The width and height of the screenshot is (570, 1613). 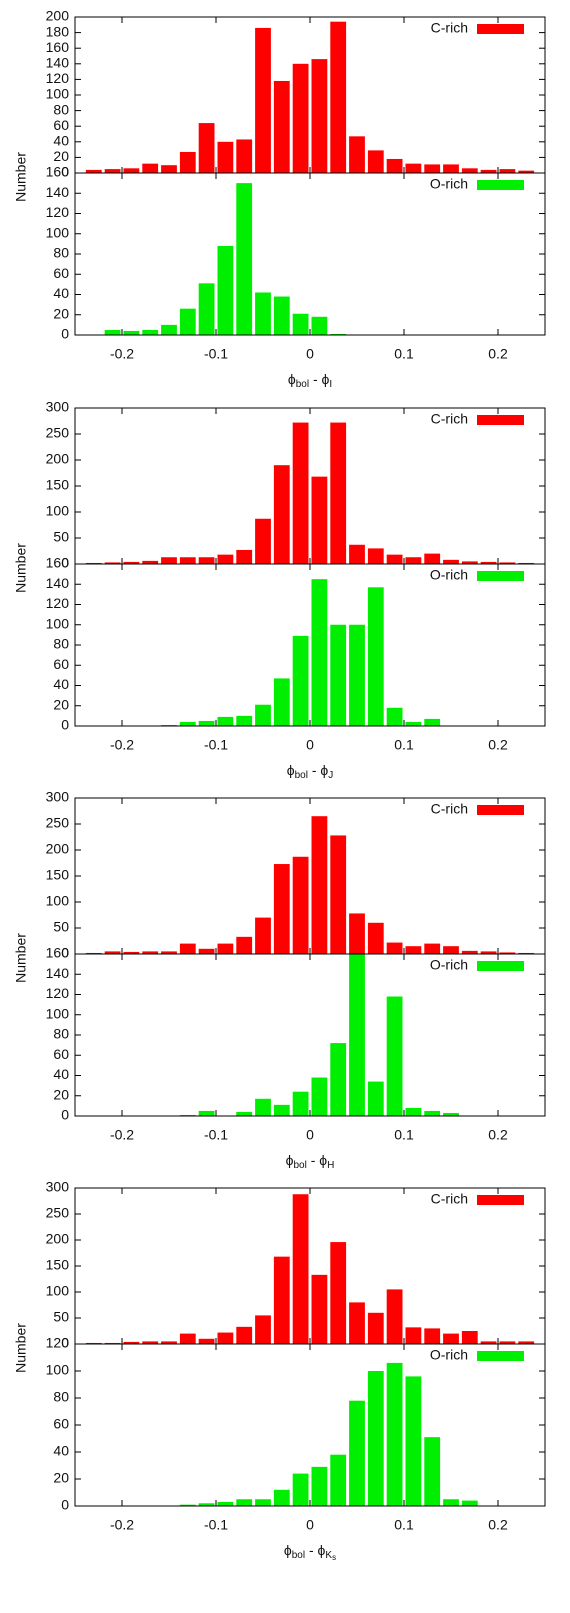 What do you see at coordinates (61, 704) in the screenshot?
I see `y-tick-label: 20` at bounding box center [61, 704].